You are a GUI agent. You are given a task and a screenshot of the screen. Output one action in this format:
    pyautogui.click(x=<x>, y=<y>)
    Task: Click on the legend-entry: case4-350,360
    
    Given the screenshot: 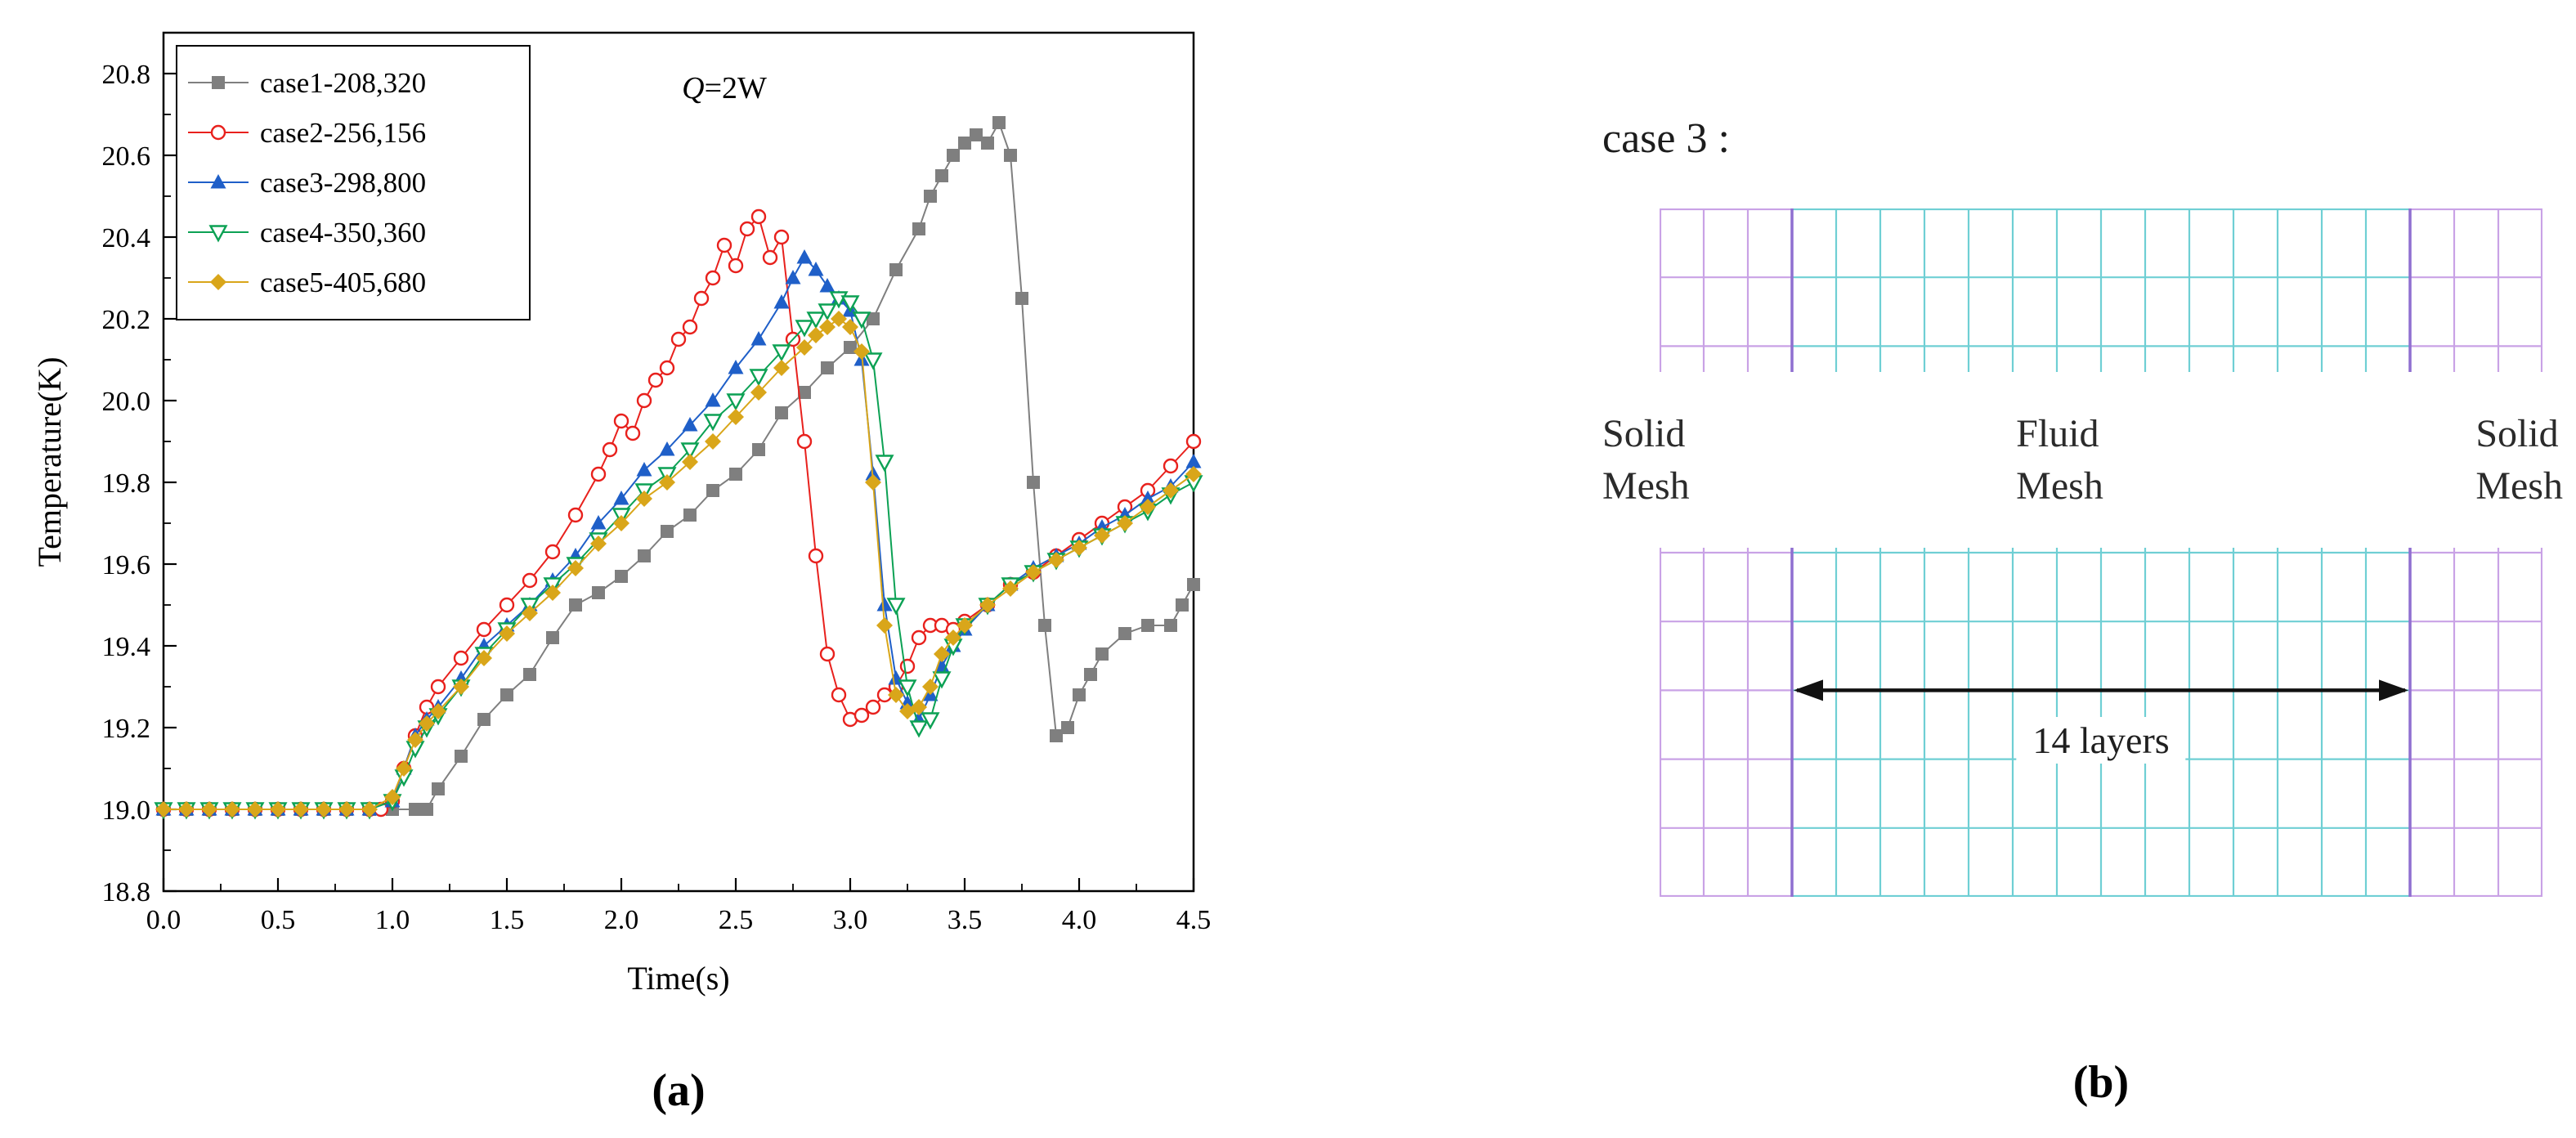 What is the action you would take?
    pyautogui.click(x=343, y=233)
    